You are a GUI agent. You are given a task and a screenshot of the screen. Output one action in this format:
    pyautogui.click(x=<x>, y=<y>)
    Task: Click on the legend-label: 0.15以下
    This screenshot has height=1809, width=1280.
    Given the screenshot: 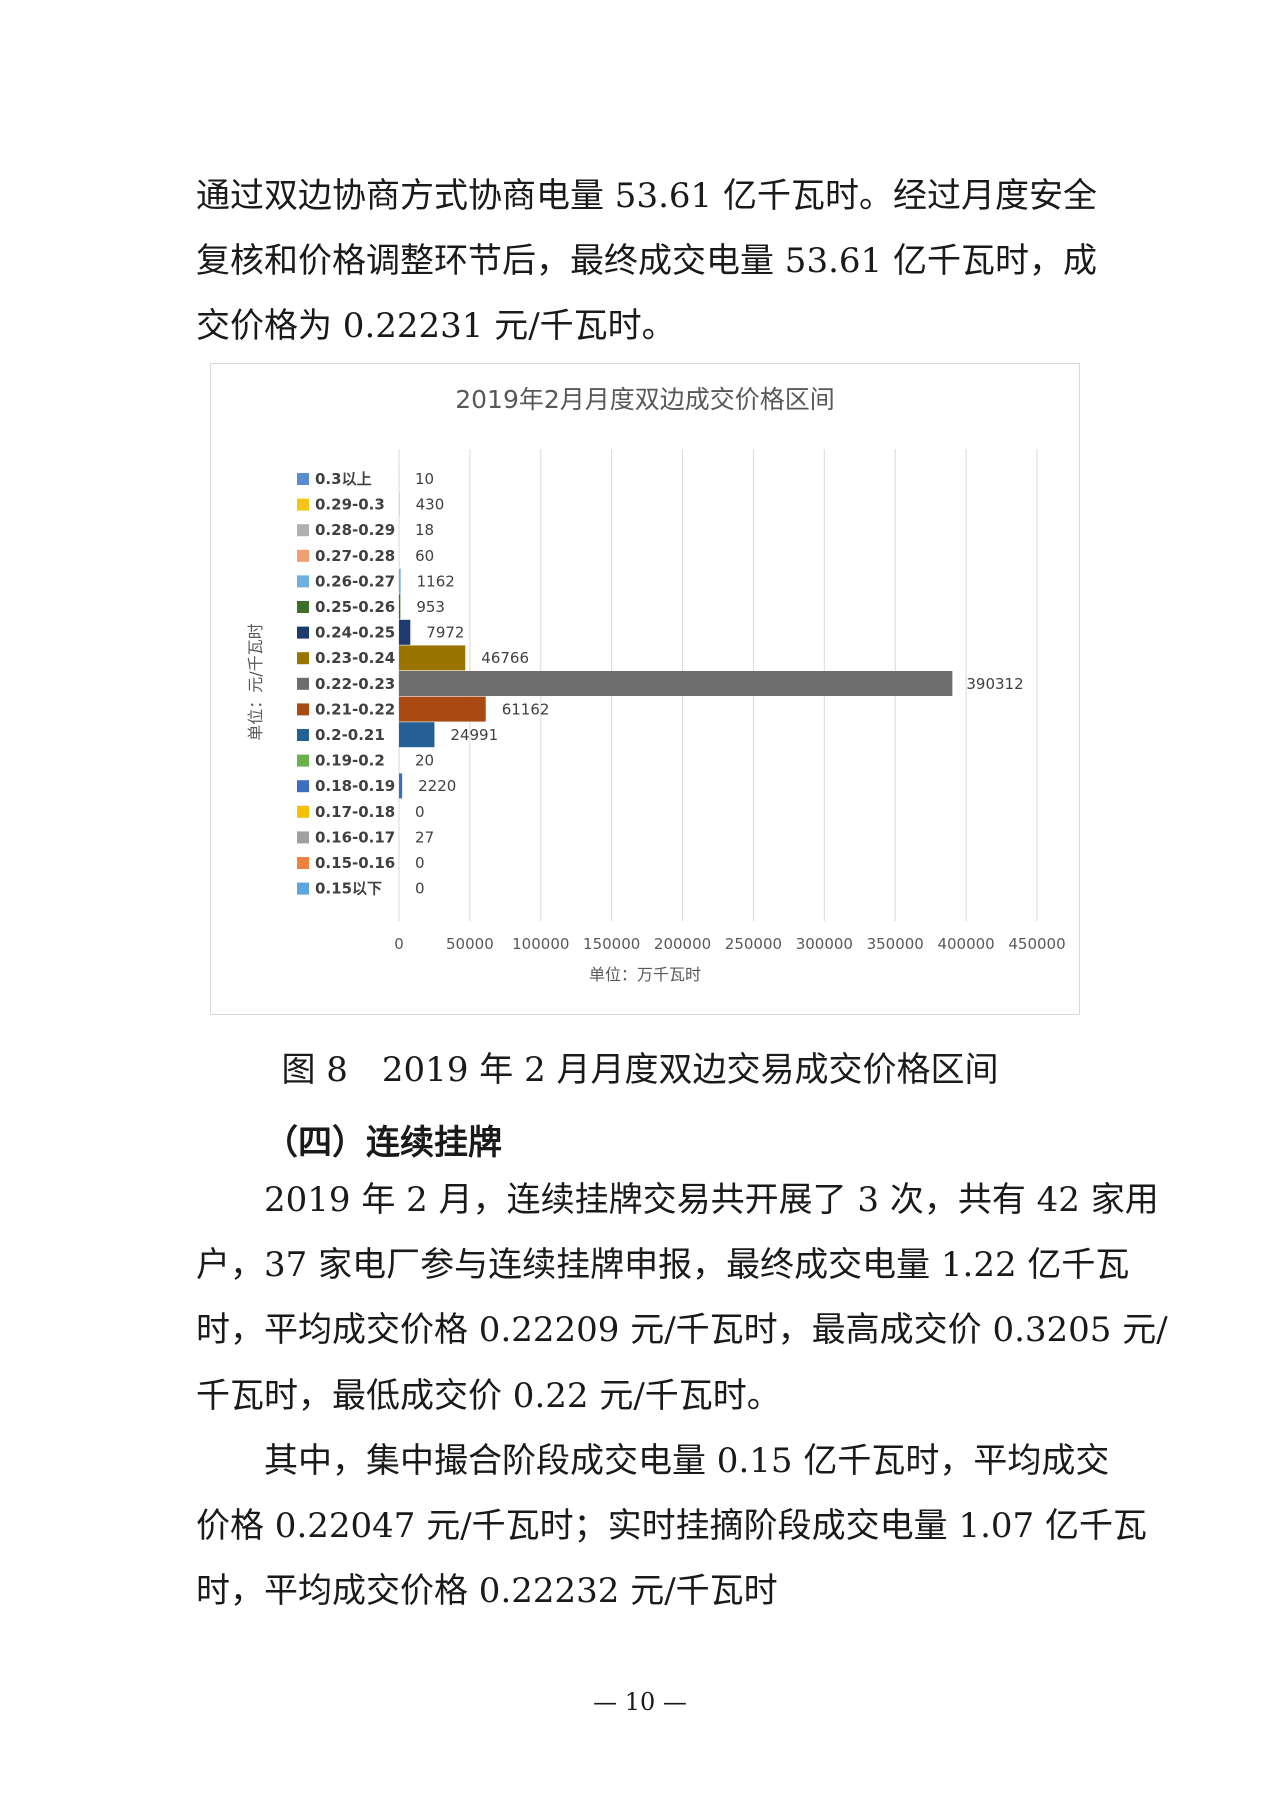 What is the action you would take?
    pyautogui.click(x=348, y=889)
    